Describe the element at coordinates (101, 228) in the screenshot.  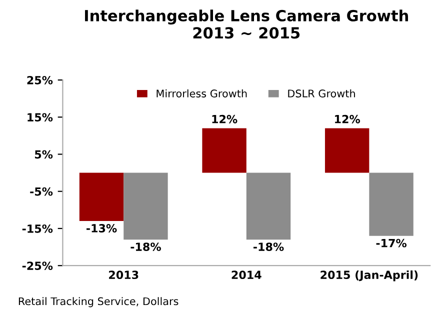
I see `data-label: -13%` at that location.